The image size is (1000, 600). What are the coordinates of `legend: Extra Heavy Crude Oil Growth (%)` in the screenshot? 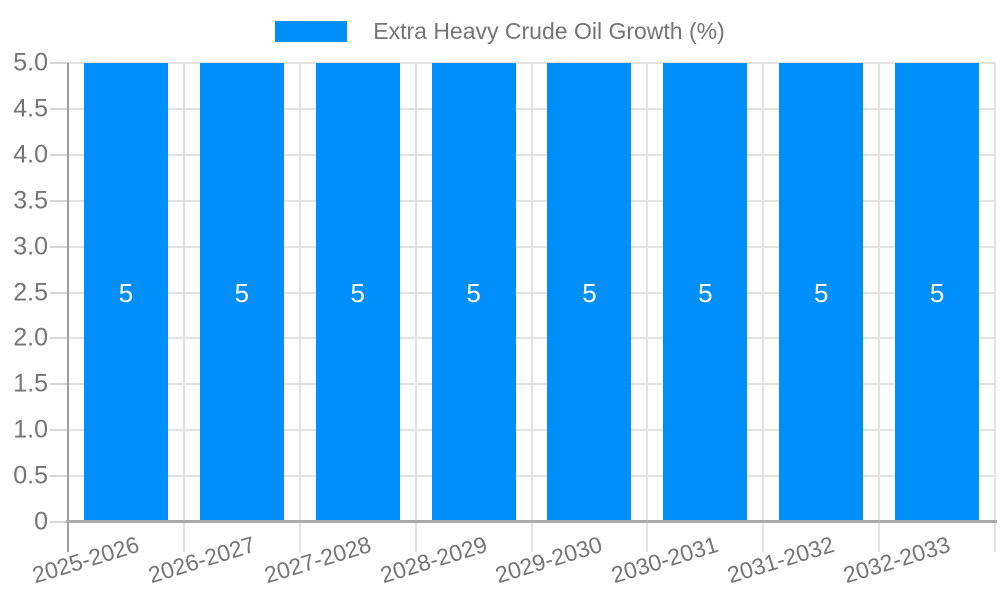 It's located at (500, 31).